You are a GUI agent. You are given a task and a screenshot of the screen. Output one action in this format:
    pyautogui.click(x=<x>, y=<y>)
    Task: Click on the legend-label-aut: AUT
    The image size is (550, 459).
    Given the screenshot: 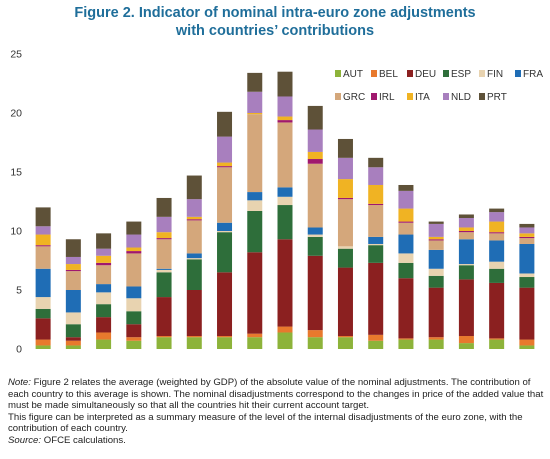 What is the action you would take?
    pyautogui.click(x=353, y=74)
    